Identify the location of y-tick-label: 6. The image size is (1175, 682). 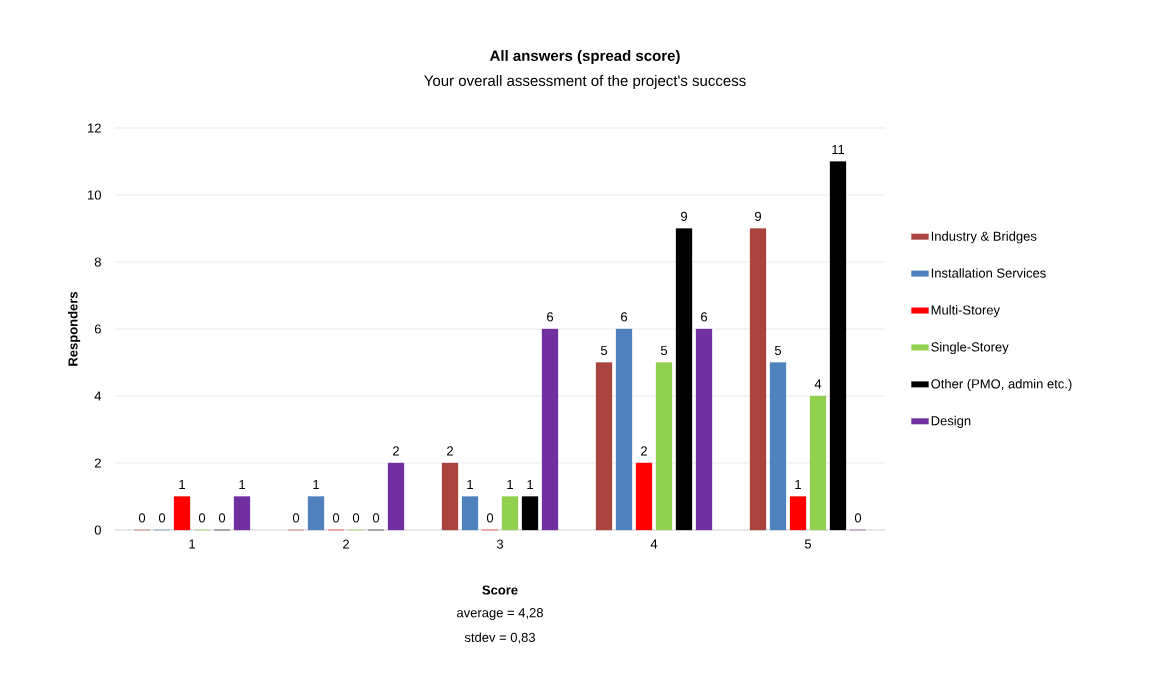
(97, 329).